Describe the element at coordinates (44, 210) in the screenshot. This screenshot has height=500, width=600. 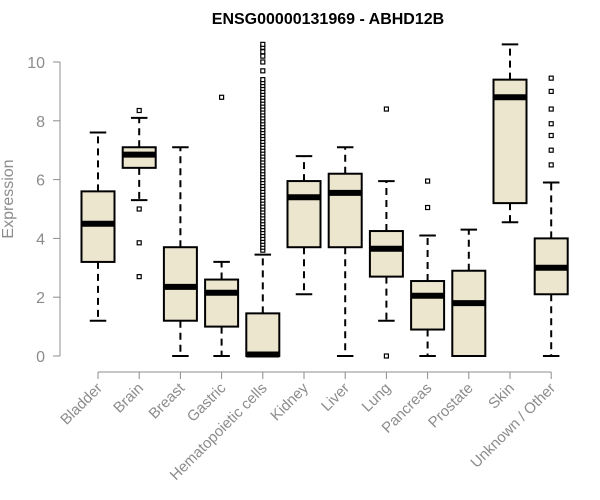
I see `y-axis: 0 2 4 6 8 10` at that location.